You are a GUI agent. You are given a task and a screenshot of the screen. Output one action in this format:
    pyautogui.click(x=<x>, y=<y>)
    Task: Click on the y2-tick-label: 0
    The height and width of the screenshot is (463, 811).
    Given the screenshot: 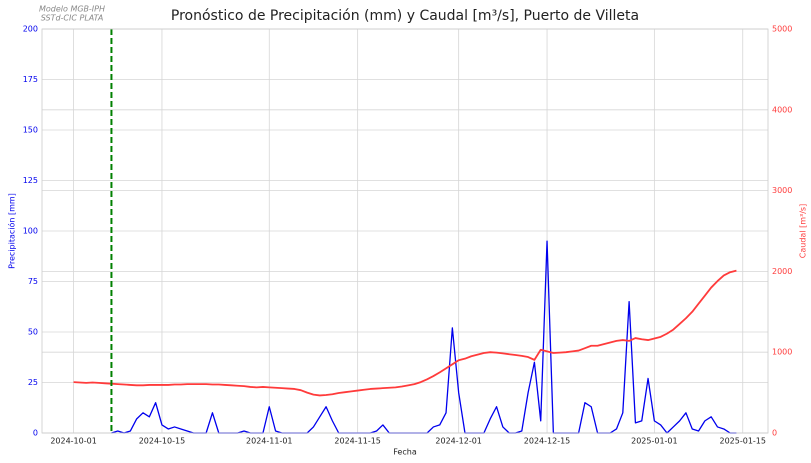 What is the action you would take?
    pyautogui.click(x=774, y=433)
    